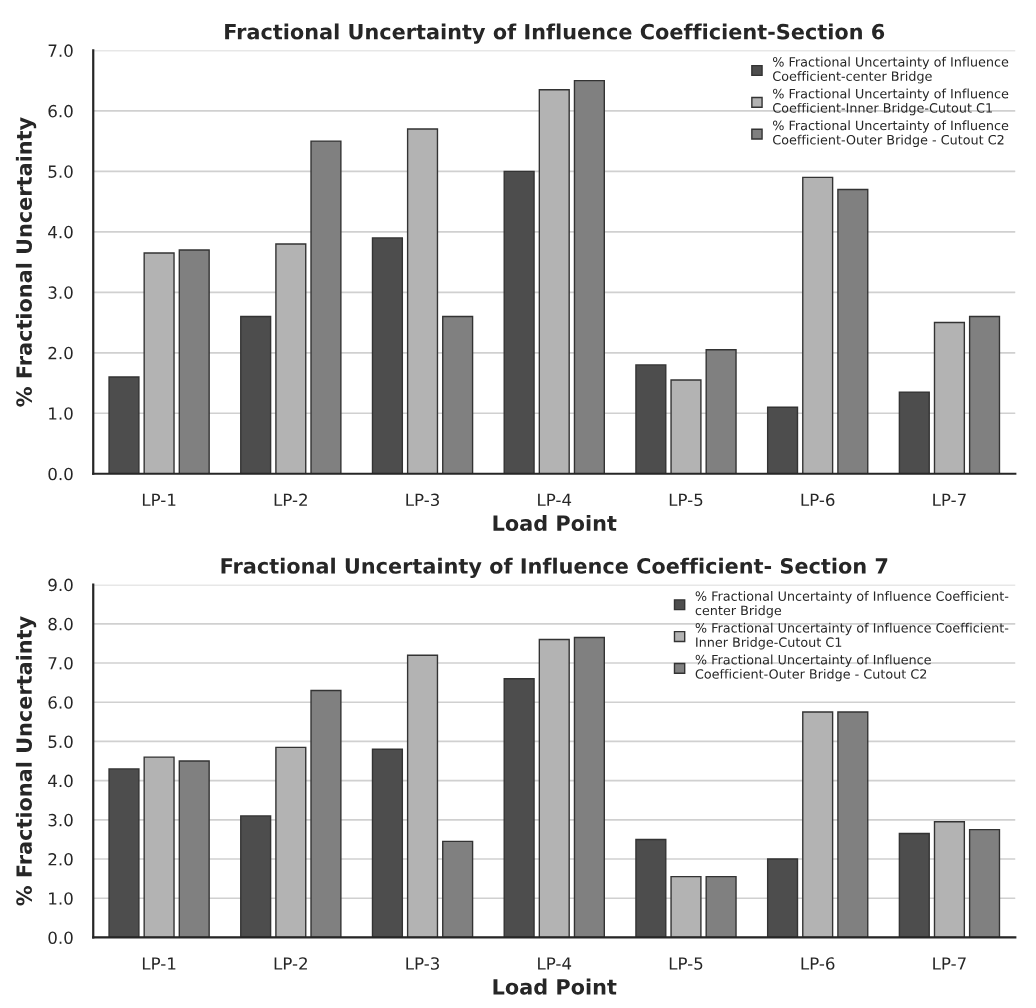 Image resolution: width=1036 pixels, height=1008 pixels. I want to click on y-tick-label: 8.0, so click(60, 624).